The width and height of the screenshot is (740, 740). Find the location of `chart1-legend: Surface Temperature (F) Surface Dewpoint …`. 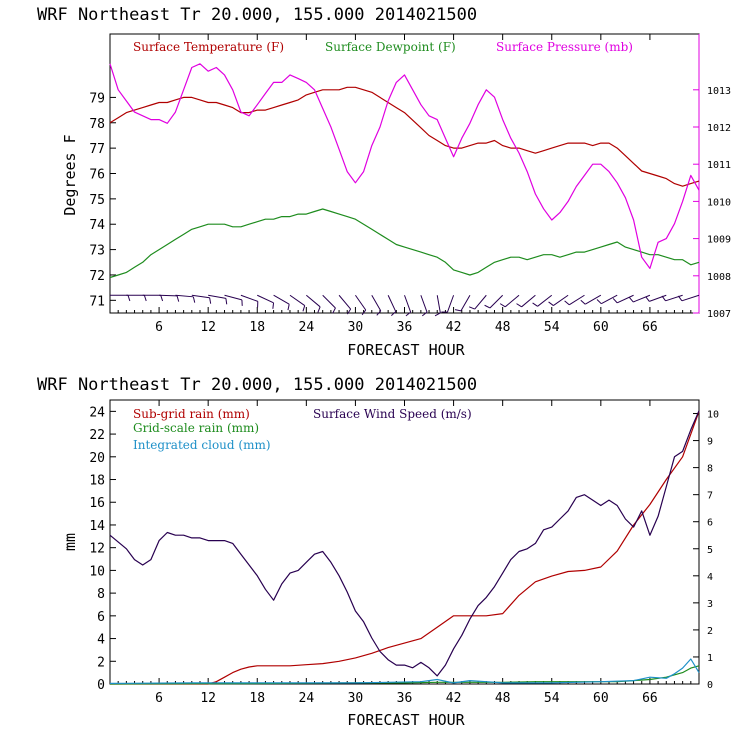

chart1-legend: Surface Temperature (F) Surface Dewpoint … is located at coordinates (383, 47).